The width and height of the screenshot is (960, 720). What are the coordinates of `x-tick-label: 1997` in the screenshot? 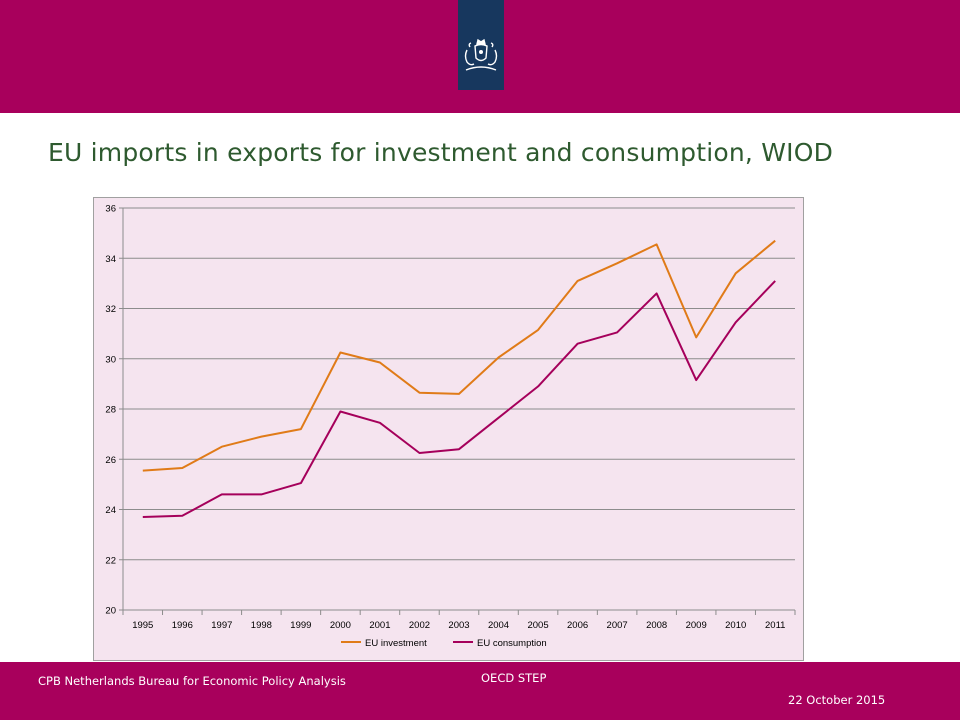 It's located at (221, 625).